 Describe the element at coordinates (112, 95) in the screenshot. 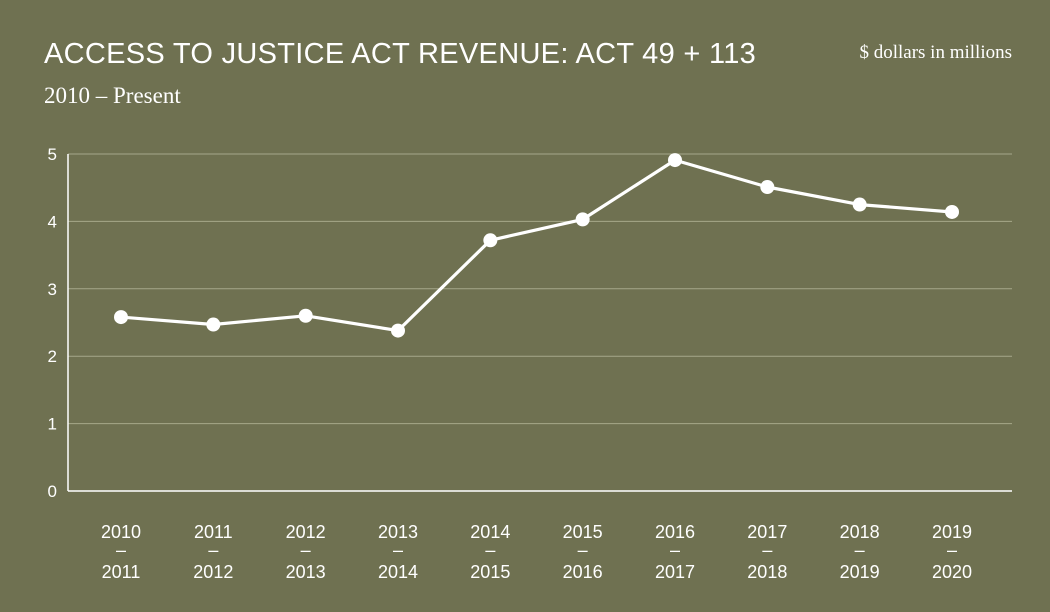

I see `chart-subtitle: 2010 – Present` at that location.